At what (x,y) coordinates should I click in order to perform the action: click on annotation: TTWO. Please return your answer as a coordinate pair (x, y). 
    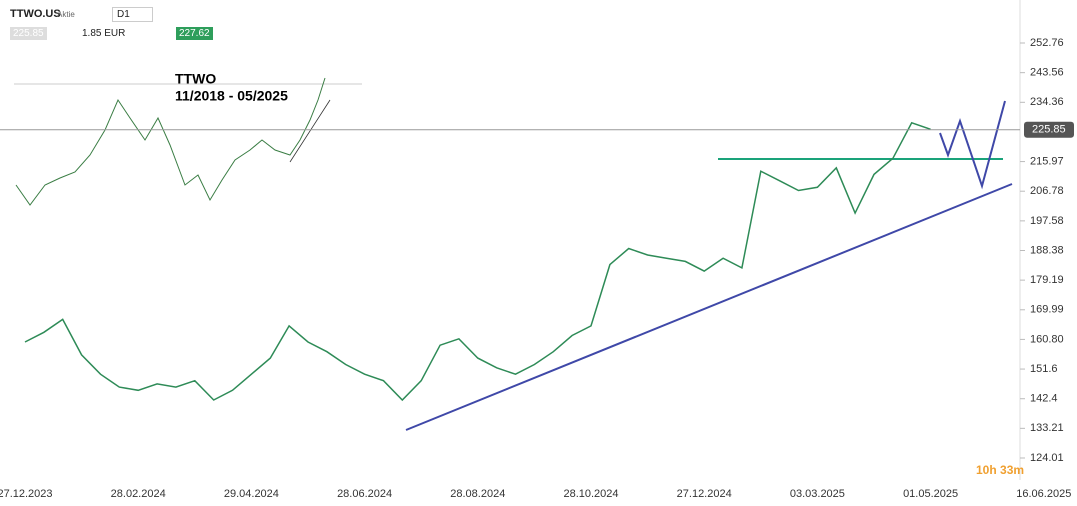
    Looking at the image, I should click on (195, 79).